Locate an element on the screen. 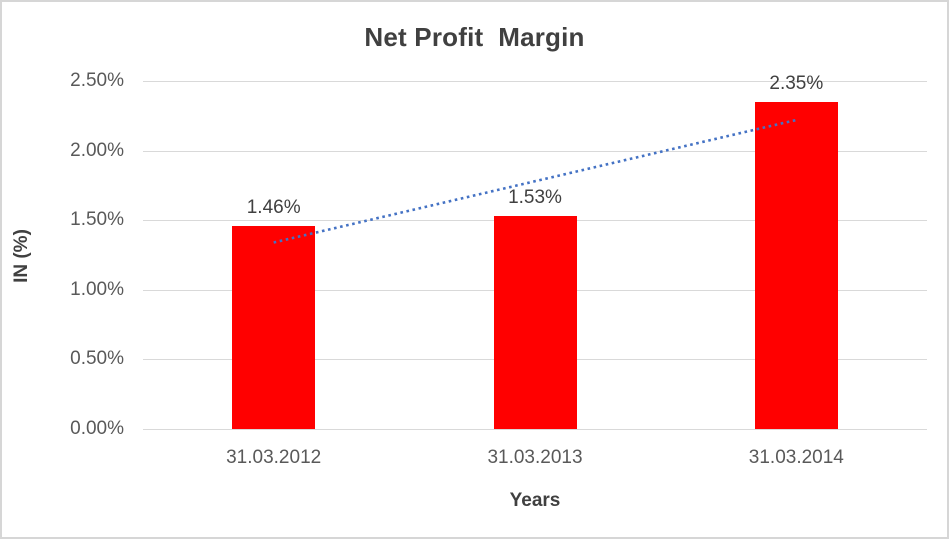 The width and height of the screenshot is (949, 539). trendline-segment is located at coordinates (535, 181).